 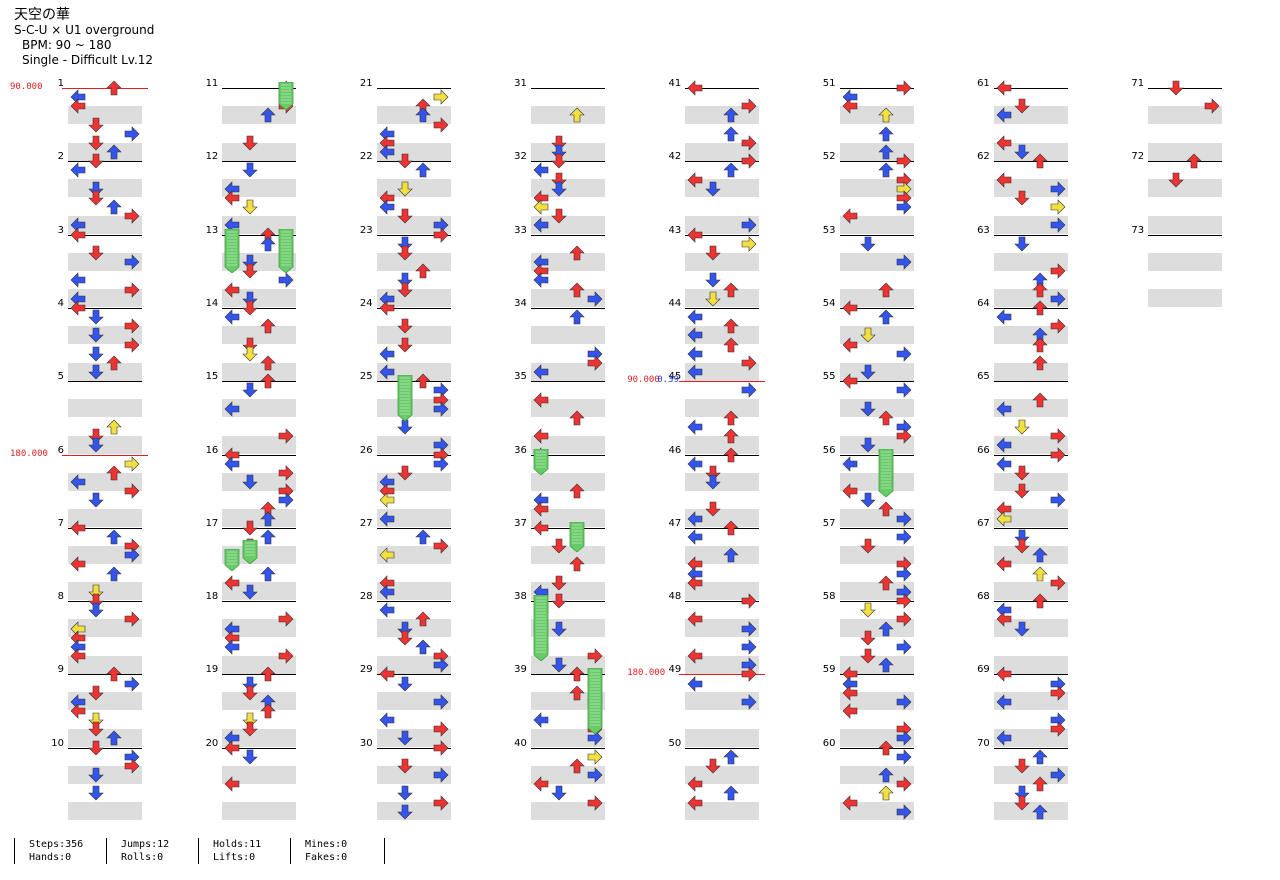 I want to click on measure-number: 66, so click(x=983, y=450).